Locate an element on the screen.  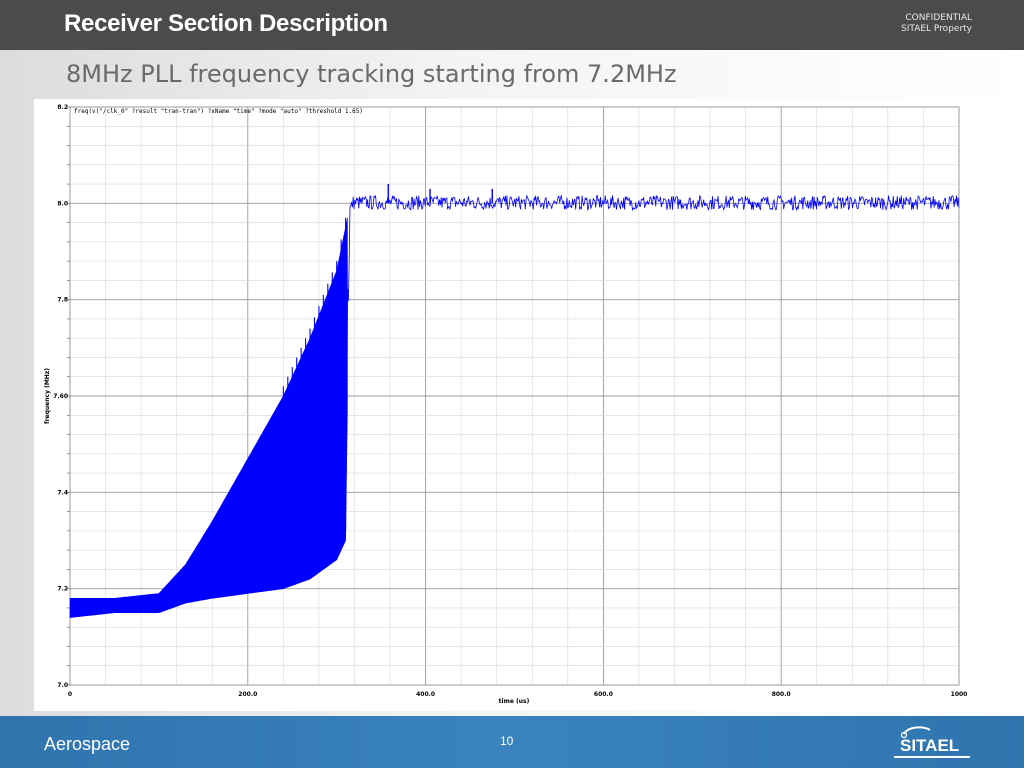
y-tick-label: 7.4 is located at coordinates (62, 492).